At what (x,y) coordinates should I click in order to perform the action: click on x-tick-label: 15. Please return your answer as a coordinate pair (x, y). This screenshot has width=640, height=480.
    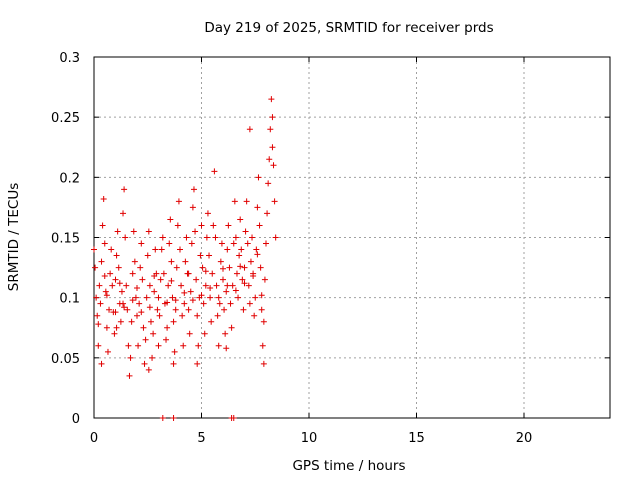
    Looking at the image, I should click on (416, 438).